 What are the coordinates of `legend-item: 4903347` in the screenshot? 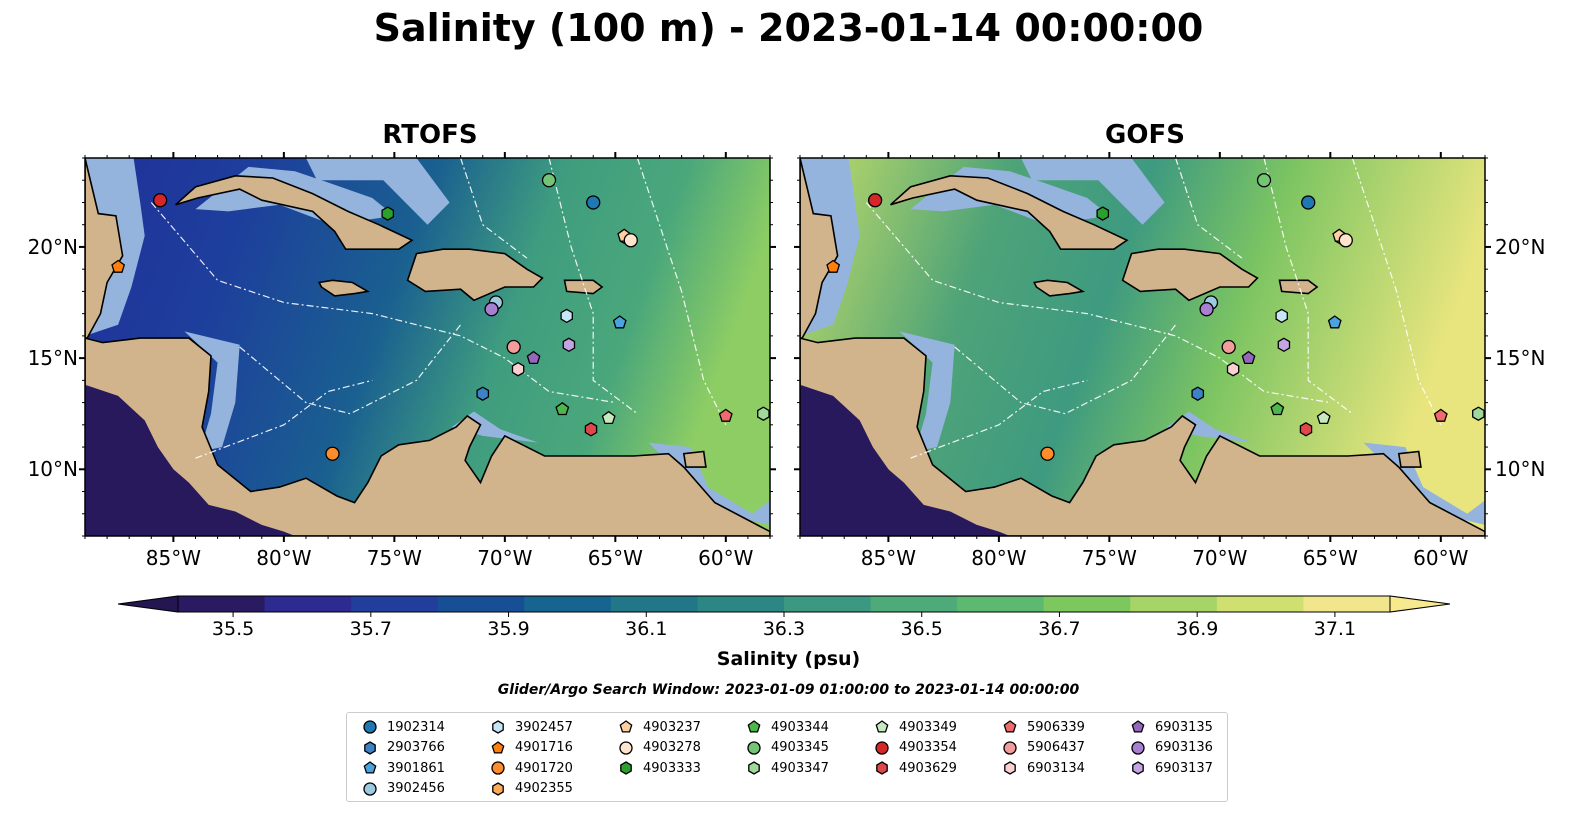 It's located at (787, 768).